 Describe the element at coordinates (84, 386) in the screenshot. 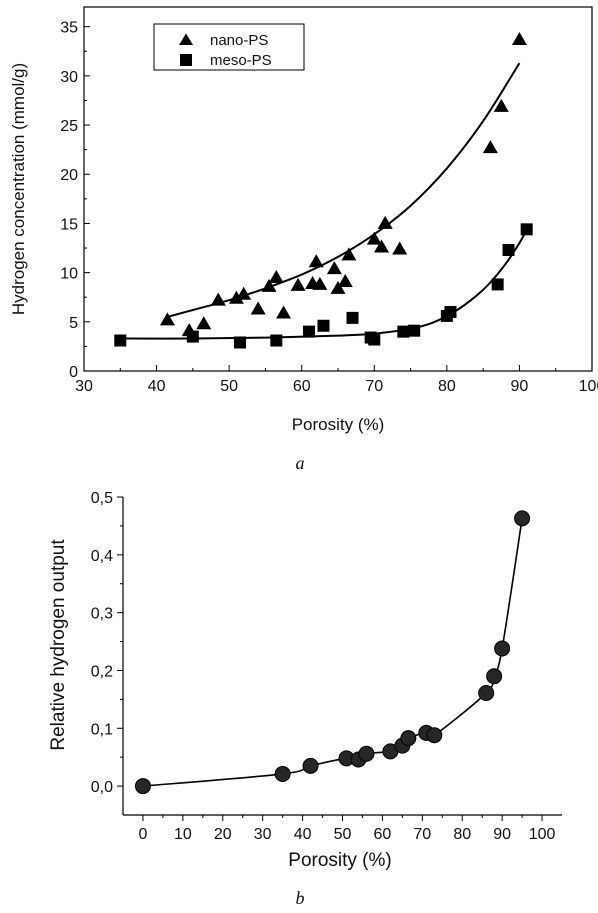

I see `a-x-tick-label: 30` at that location.